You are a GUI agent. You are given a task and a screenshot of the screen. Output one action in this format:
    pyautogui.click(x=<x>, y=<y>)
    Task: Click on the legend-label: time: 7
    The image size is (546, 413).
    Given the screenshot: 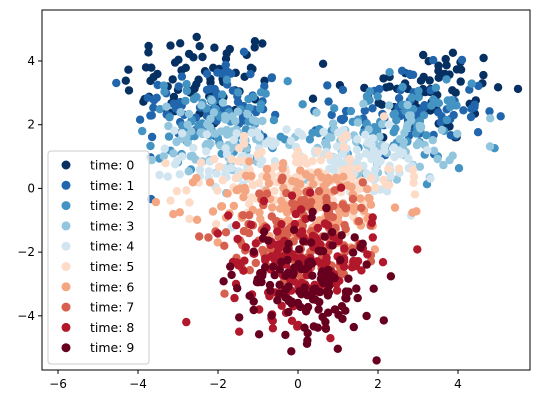 What is the action you would take?
    pyautogui.click(x=112, y=307)
    